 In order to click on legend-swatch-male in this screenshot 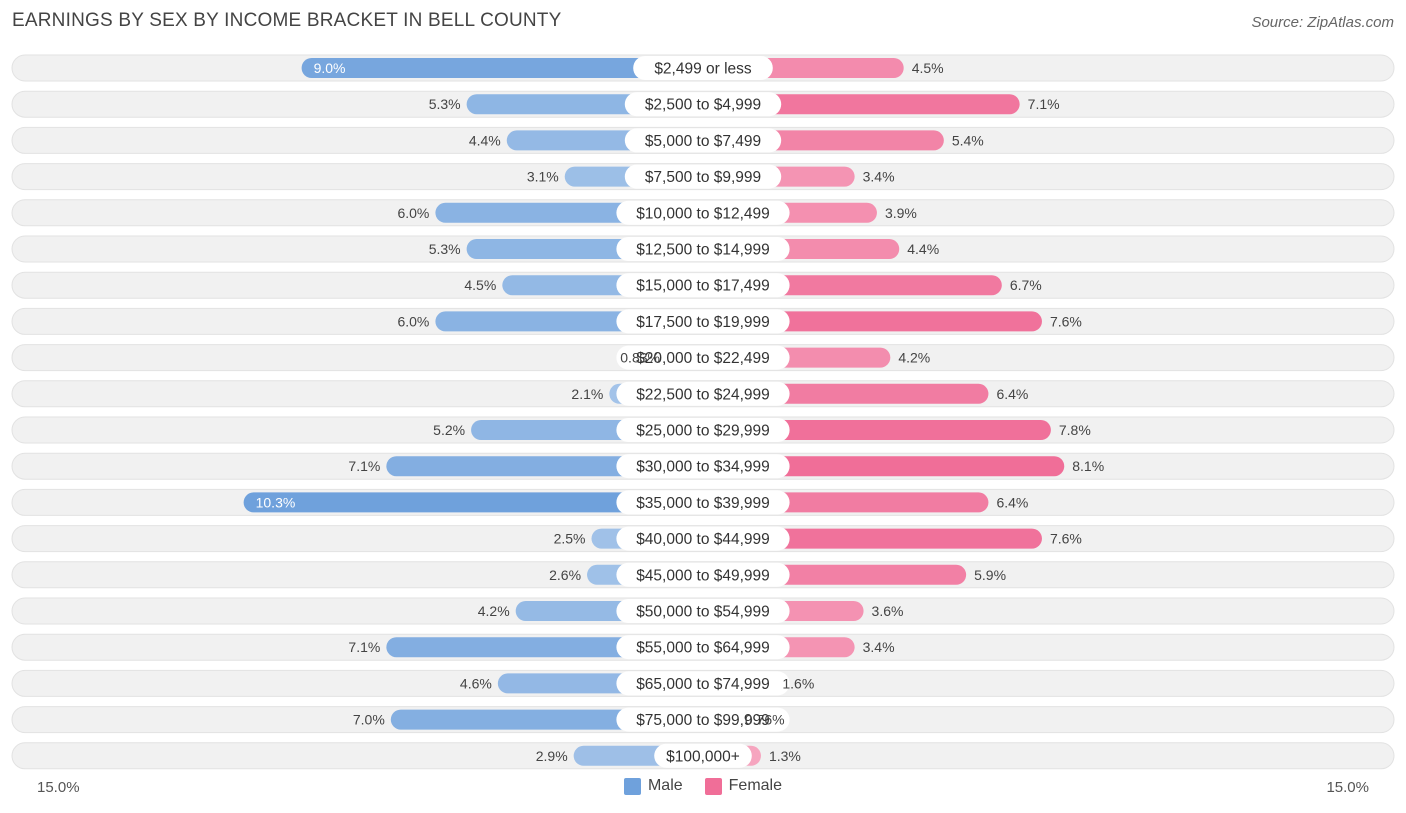, I will do `click(632, 786)`.